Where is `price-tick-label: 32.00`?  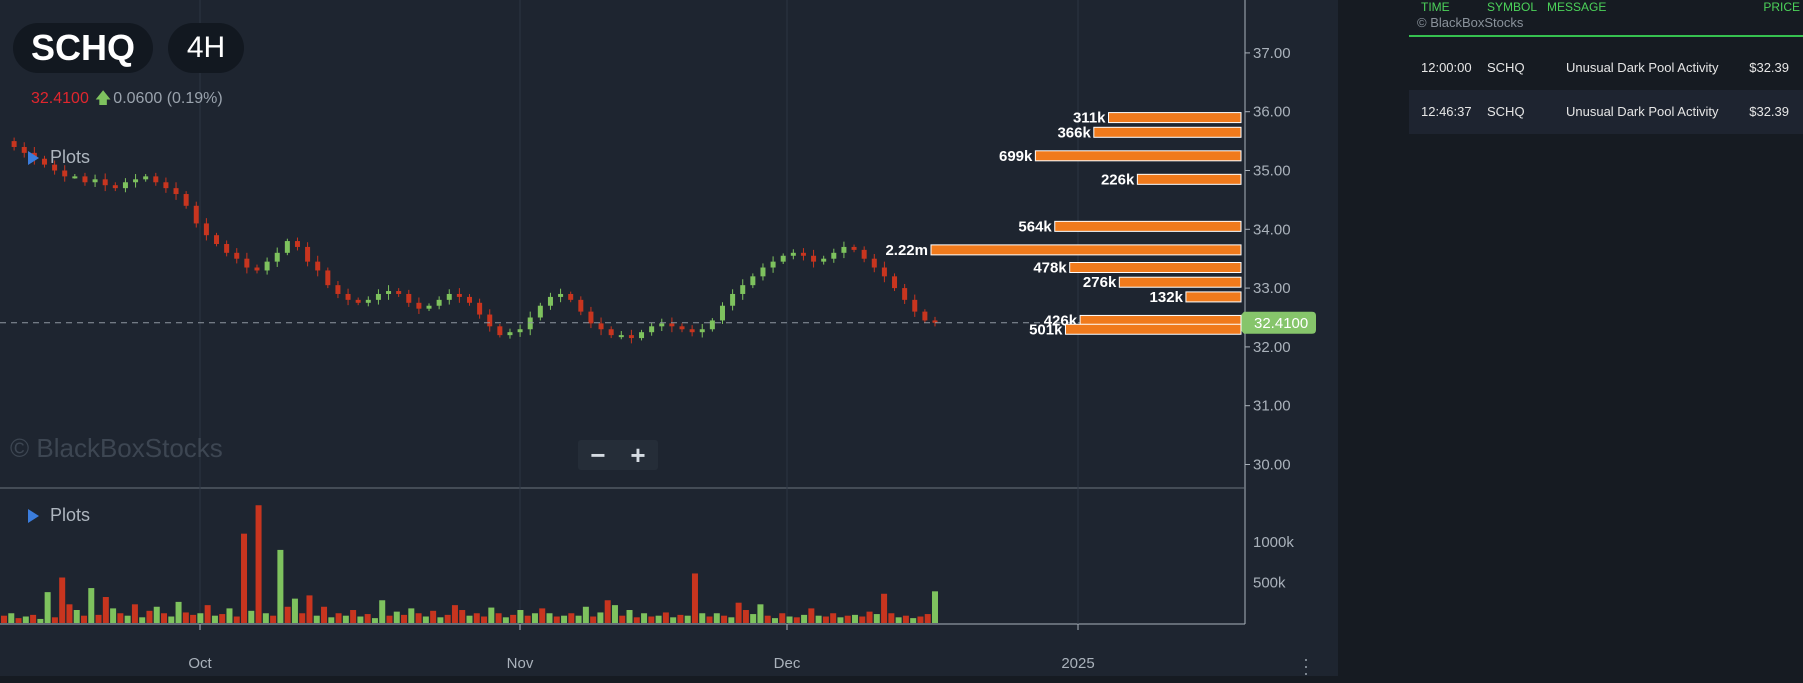 price-tick-label: 32.00 is located at coordinates (1272, 347).